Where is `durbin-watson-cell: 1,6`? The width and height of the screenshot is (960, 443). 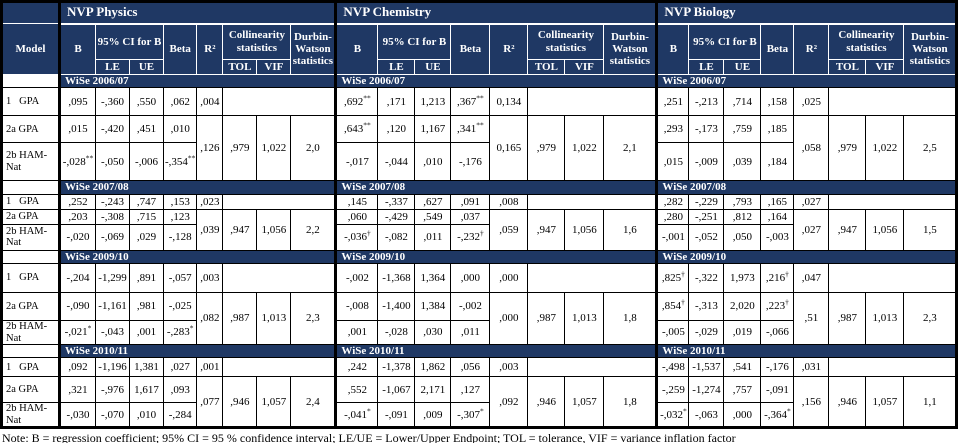
durbin-watson-cell: 1,6 is located at coordinates (631, 229).